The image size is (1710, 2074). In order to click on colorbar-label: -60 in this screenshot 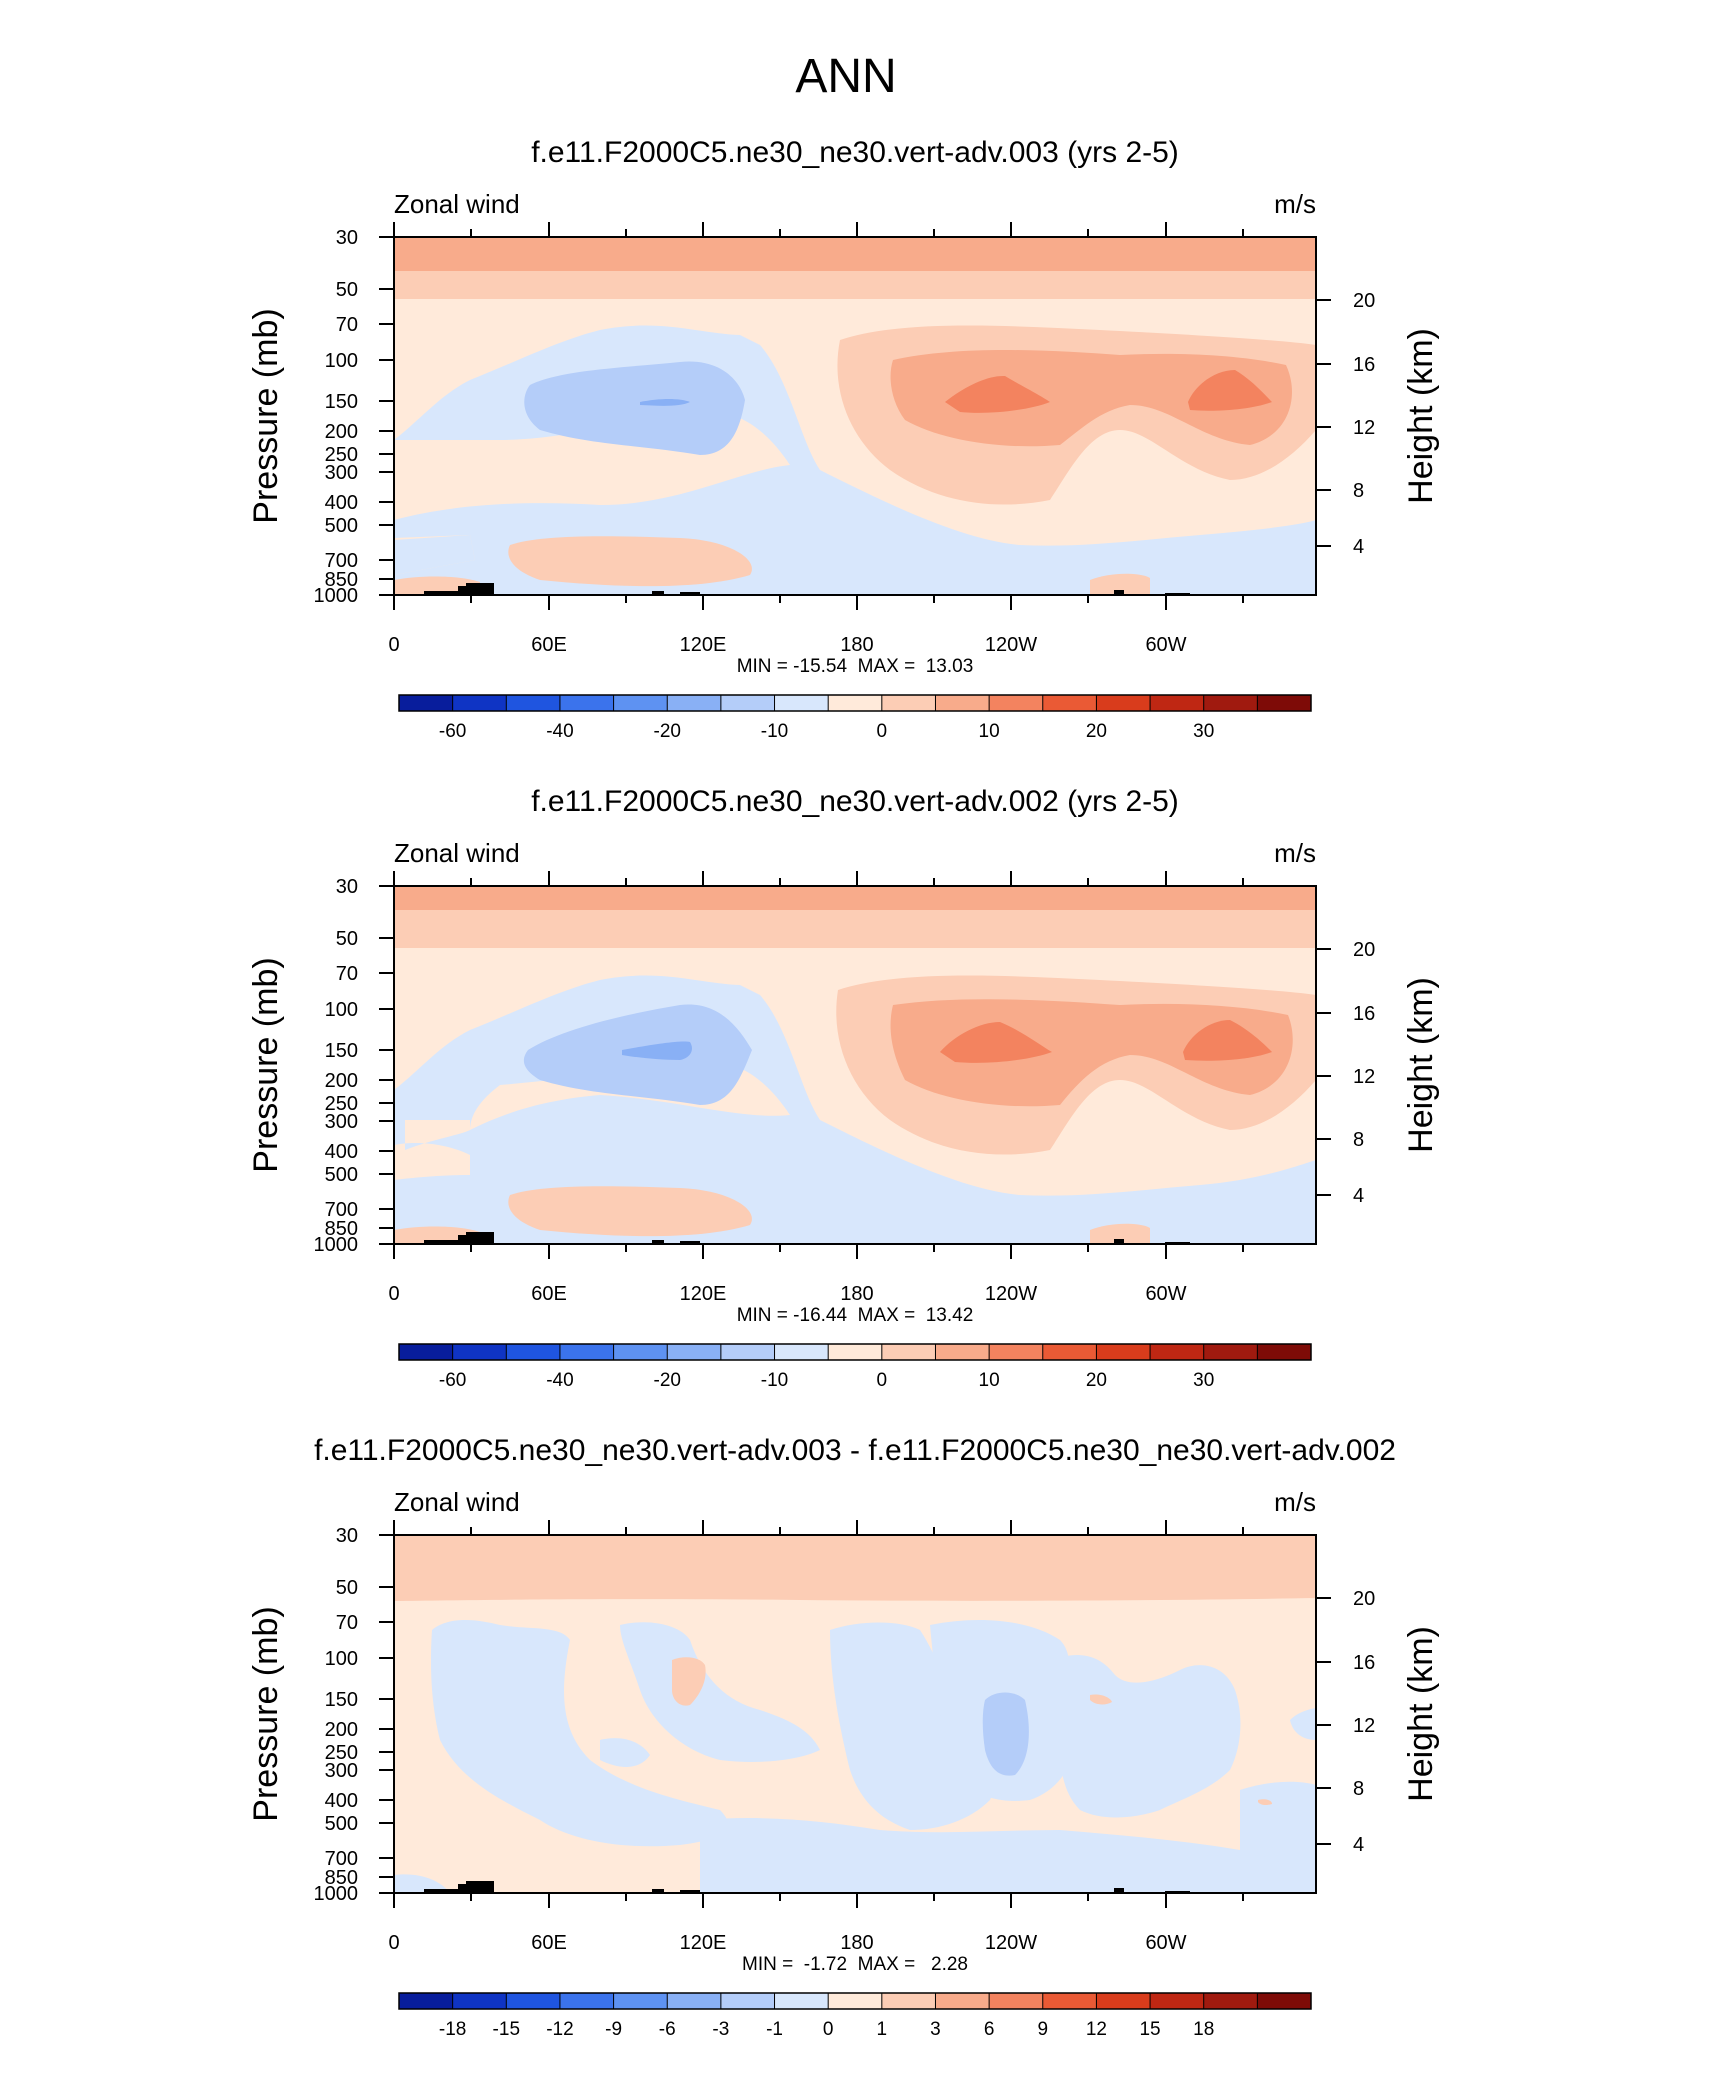, I will do `click(452, 1380)`.